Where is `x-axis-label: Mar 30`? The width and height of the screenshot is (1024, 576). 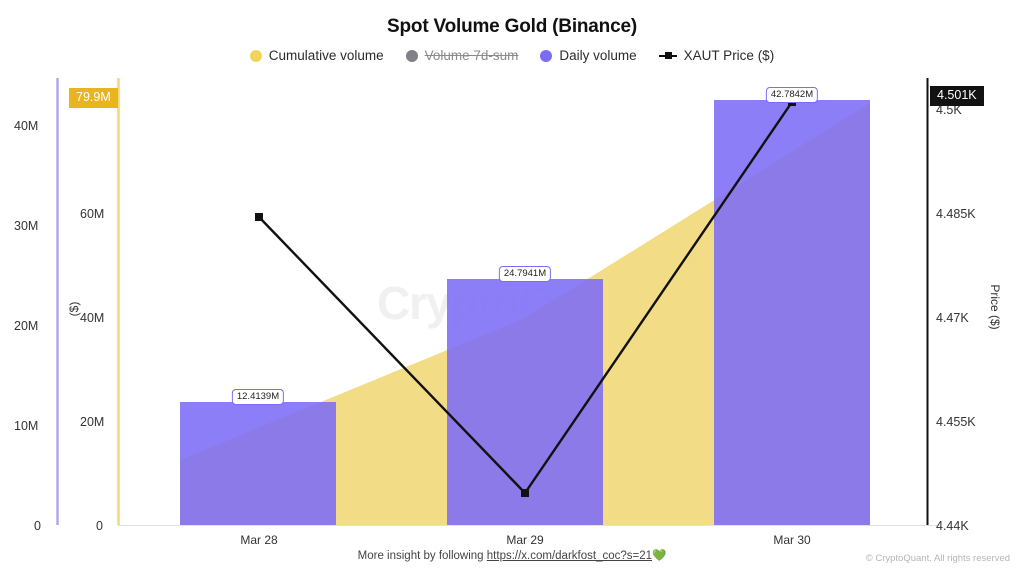
x-axis-label: Mar 30 is located at coordinates (792, 540).